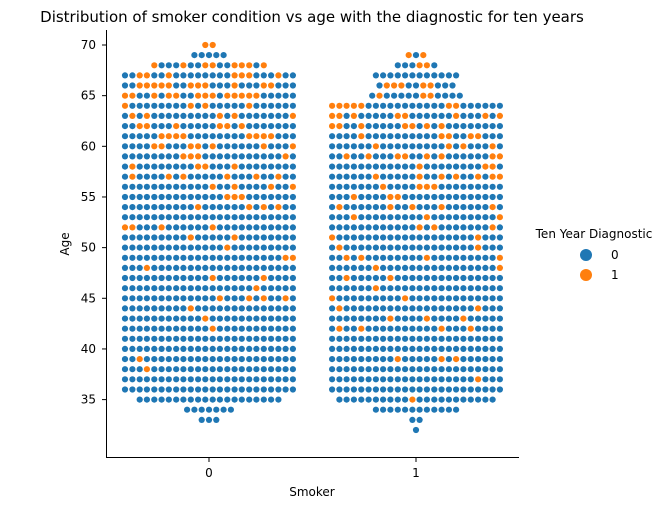  What do you see at coordinates (594, 234) in the screenshot?
I see `legend-title: Ten Year Diagnostic` at bounding box center [594, 234].